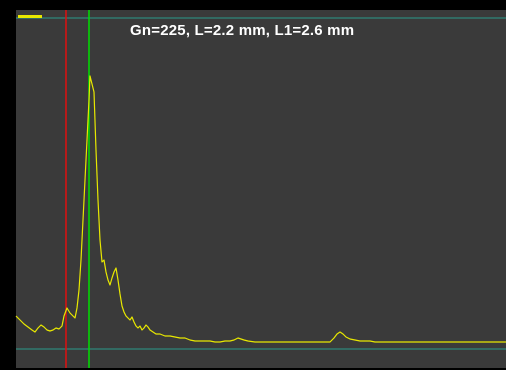  I want to click on measurement-readout: Gn=225, L=2.2 mm, L1=2.6 mm, so click(242, 30).